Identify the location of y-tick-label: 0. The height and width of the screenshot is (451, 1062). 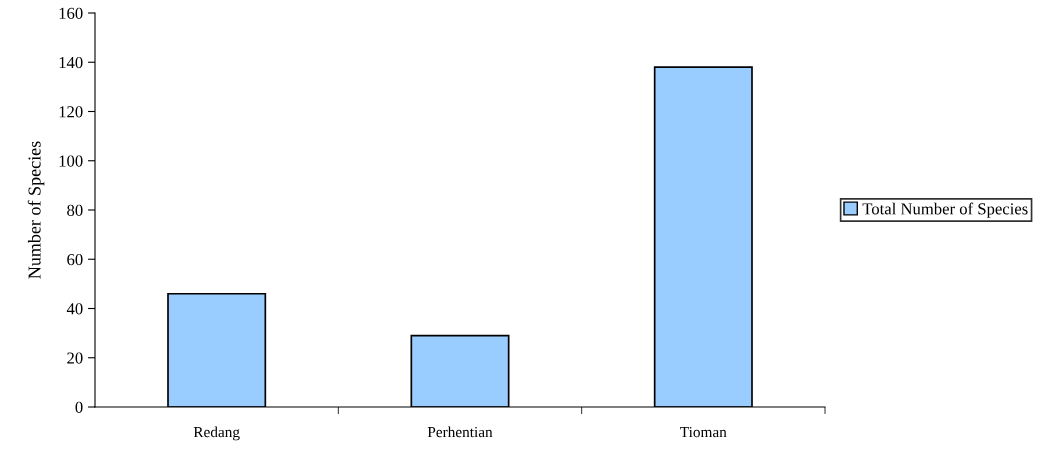
(79, 407).